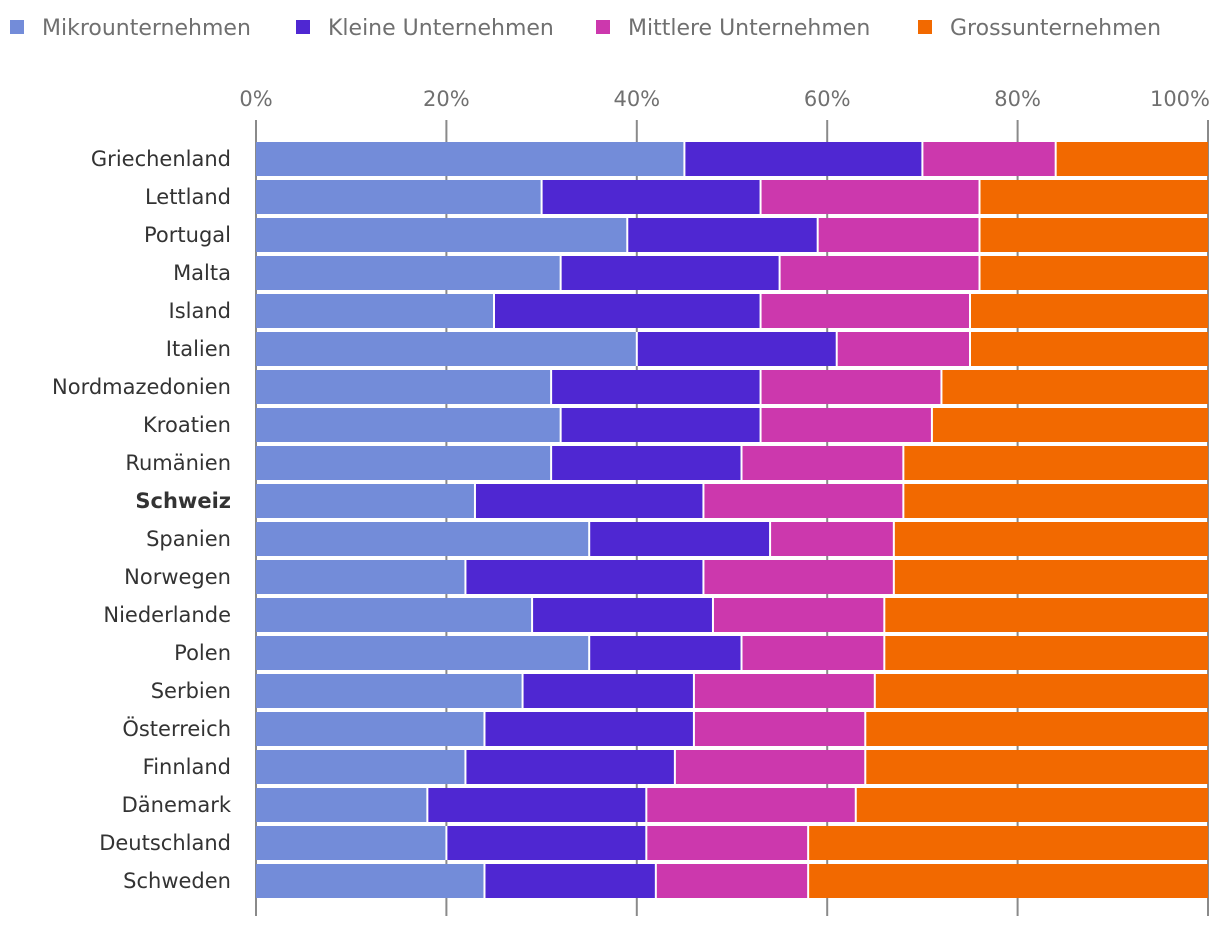  Describe the element at coordinates (822, 463) in the screenshot. I see `bar-rumanien-mittlere-unternehmen` at that location.